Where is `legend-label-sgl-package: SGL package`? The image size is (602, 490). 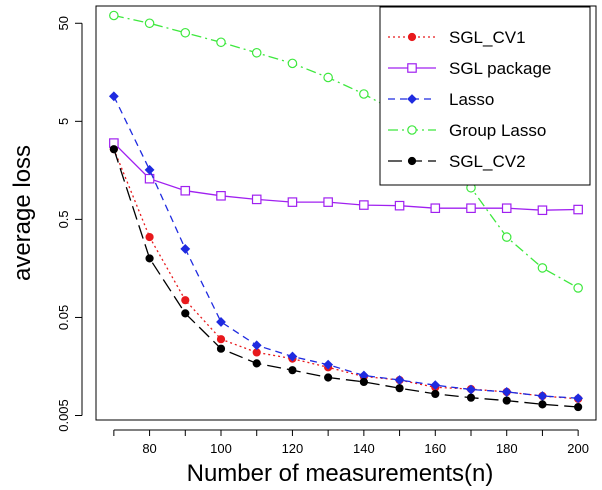 legend-label-sgl-package: SGL package is located at coordinates (500, 68).